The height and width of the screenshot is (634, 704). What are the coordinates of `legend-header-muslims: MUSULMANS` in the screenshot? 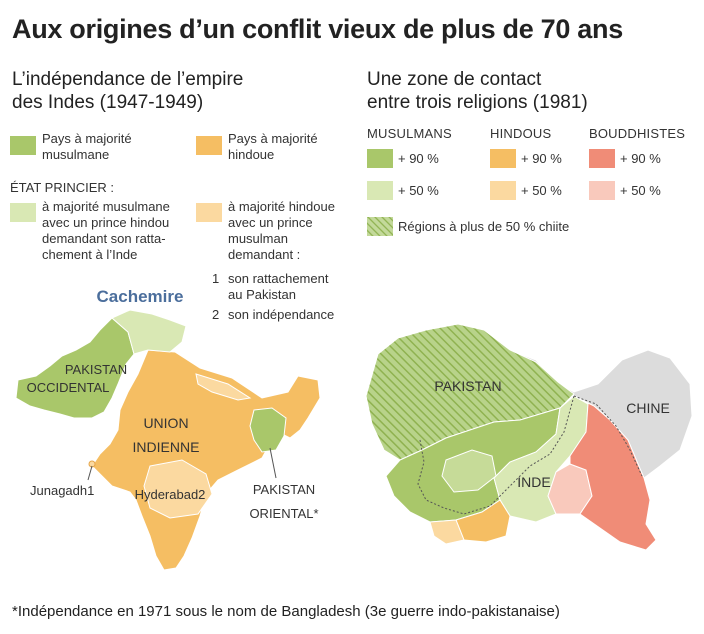 It's located at (409, 133).